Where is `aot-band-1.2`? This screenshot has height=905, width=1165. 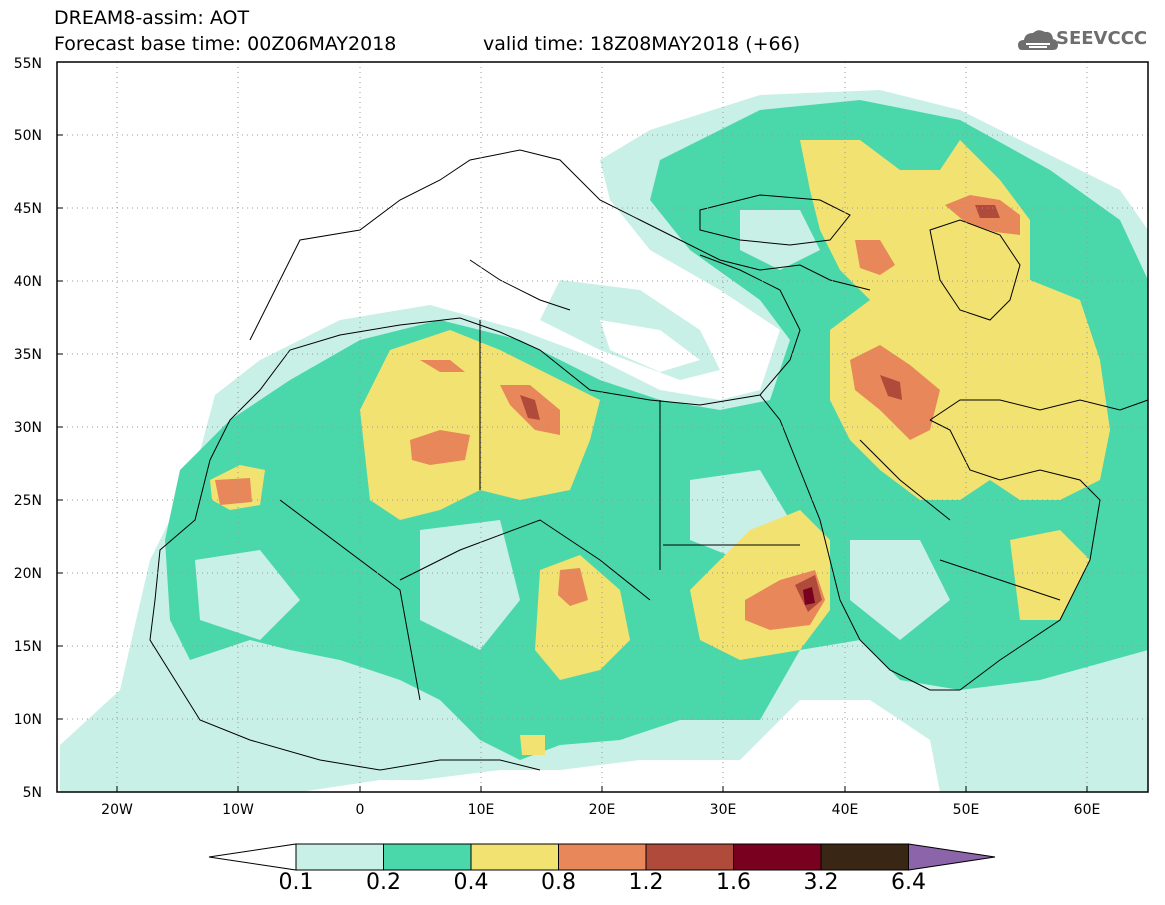 aot-band-1.2 is located at coordinates (530, 407).